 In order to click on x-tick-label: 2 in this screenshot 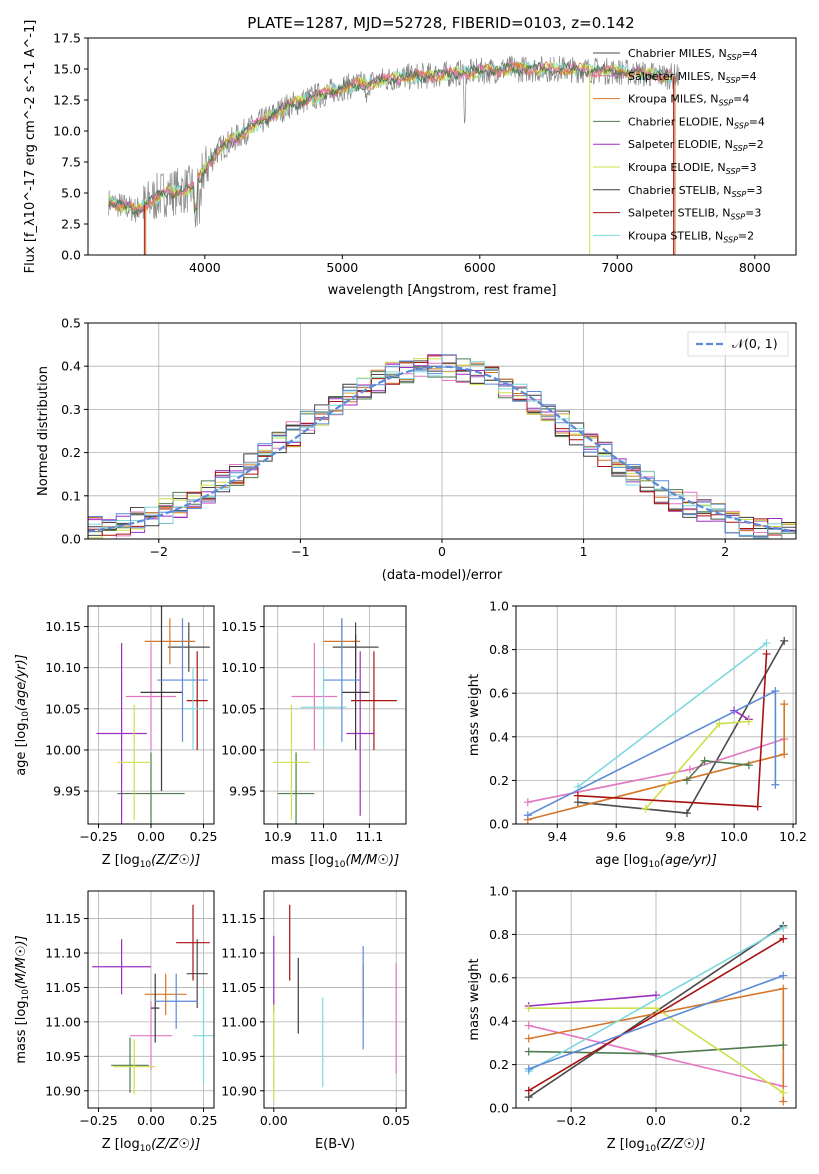, I will do `click(725, 551)`.